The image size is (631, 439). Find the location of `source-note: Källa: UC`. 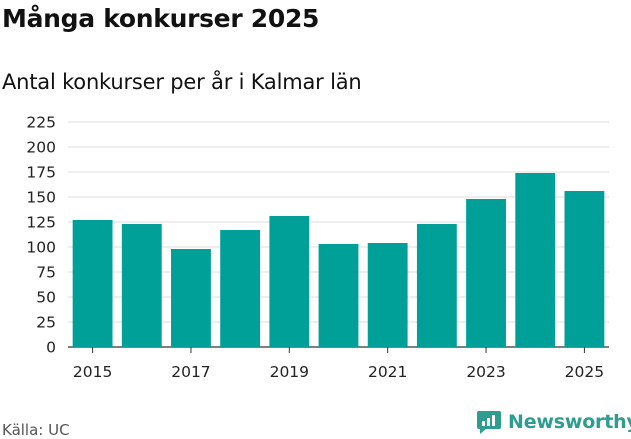

source-note: Källa: UC is located at coordinates (36, 430).